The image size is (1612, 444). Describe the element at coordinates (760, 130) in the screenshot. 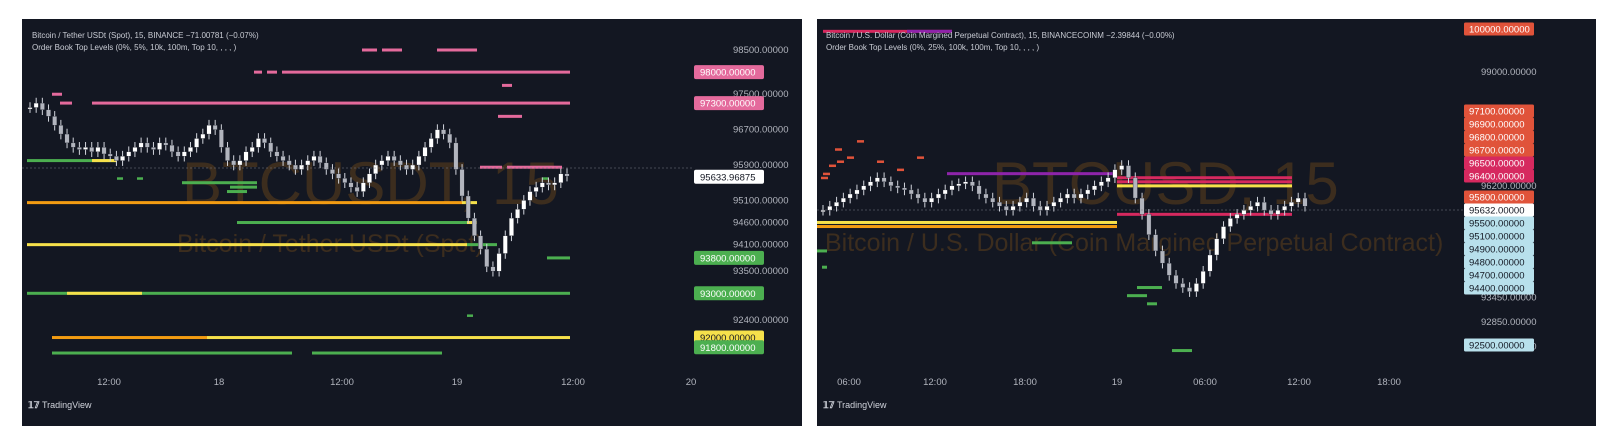

I see `price-axis-label: 96700.00000` at that location.